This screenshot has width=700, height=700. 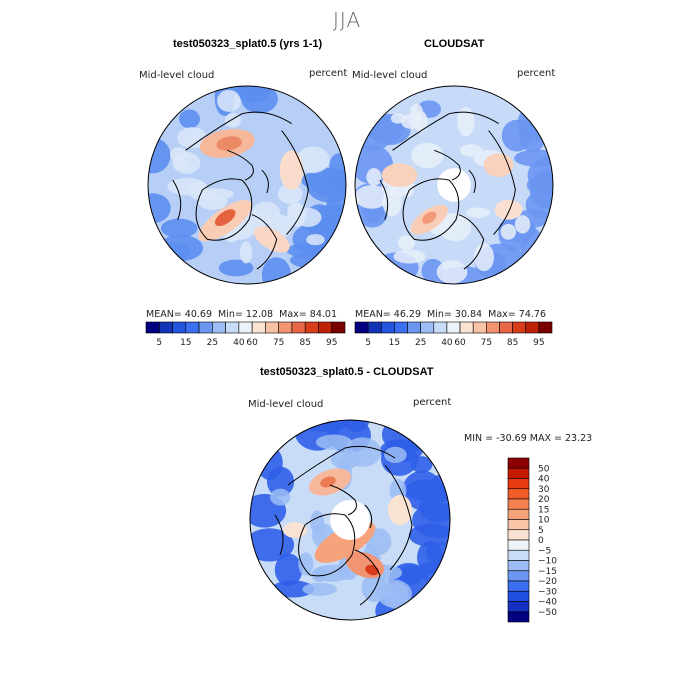 What do you see at coordinates (278, 343) in the screenshot?
I see `left-colorbar-tick-label: 75` at bounding box center [278, 343].